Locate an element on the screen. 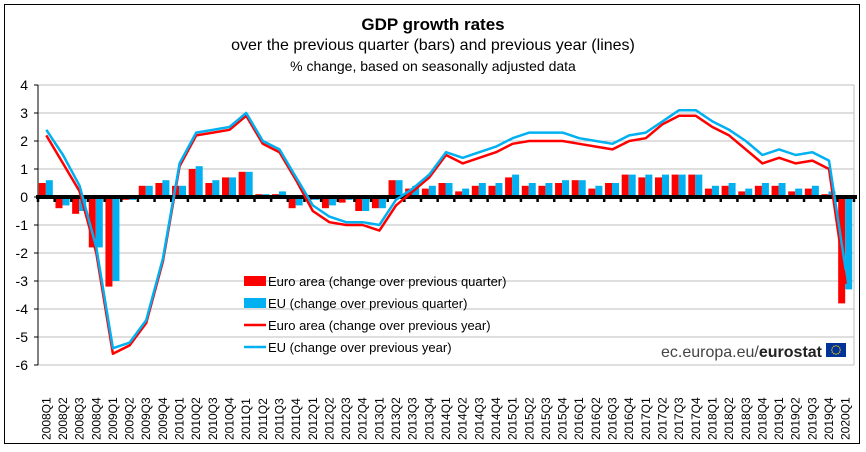 This screenshot has height=452, width=866. y-tick-label: -3 is located at coordinates (22, 281).